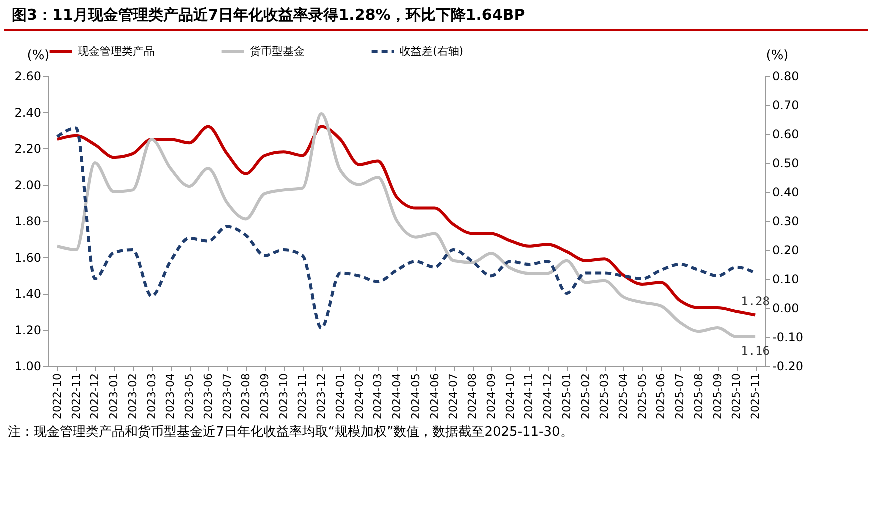 The height and width of the screenshot is (516, 872). What do you see at coordinates (171, 397) in the screenshot?
I see `x-tick-label: 2023-04` at bounding box center [171, 397].